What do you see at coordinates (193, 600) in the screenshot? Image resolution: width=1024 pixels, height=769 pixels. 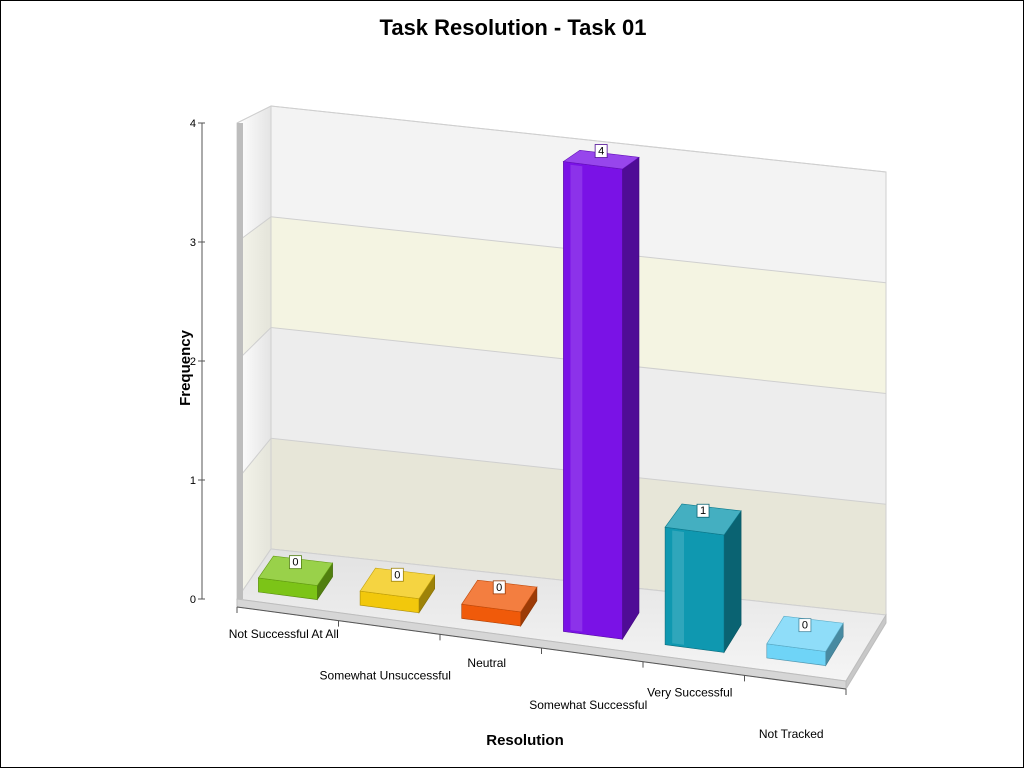 I see `y-tick-label: 0` at bounding box center [193, 600].